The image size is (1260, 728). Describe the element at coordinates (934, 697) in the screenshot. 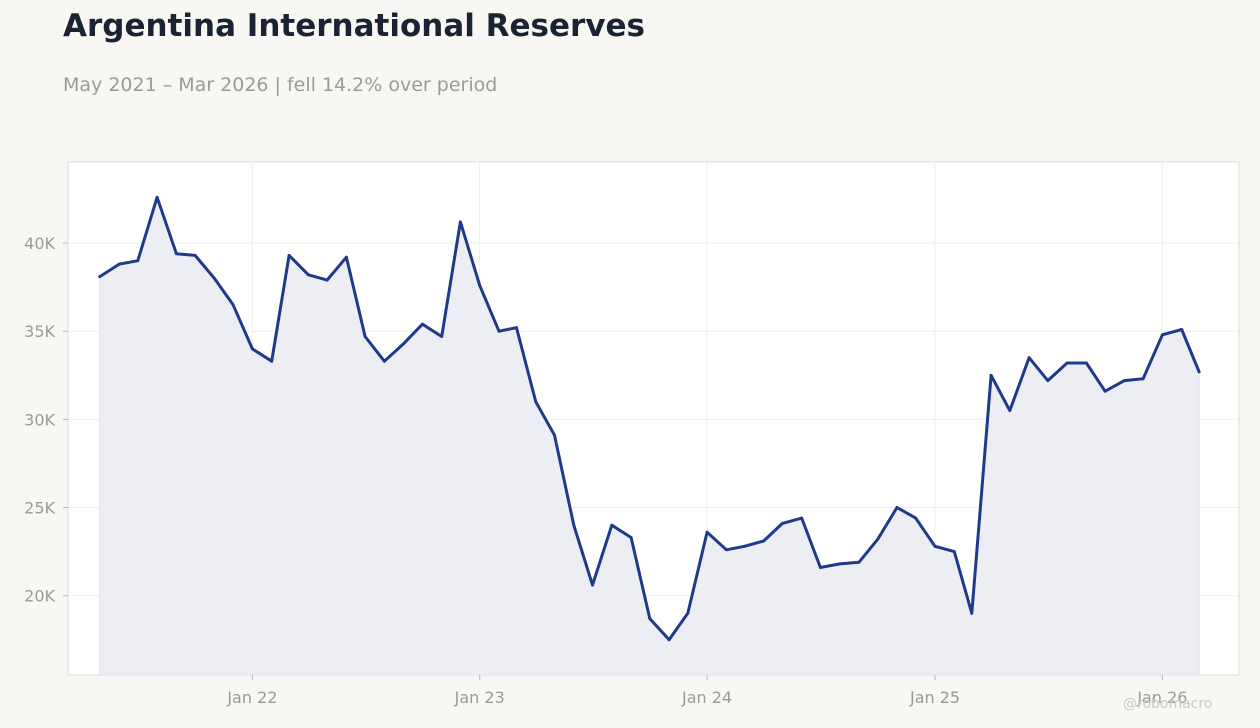

I see `x-tick-label: Jan 25` at that location.